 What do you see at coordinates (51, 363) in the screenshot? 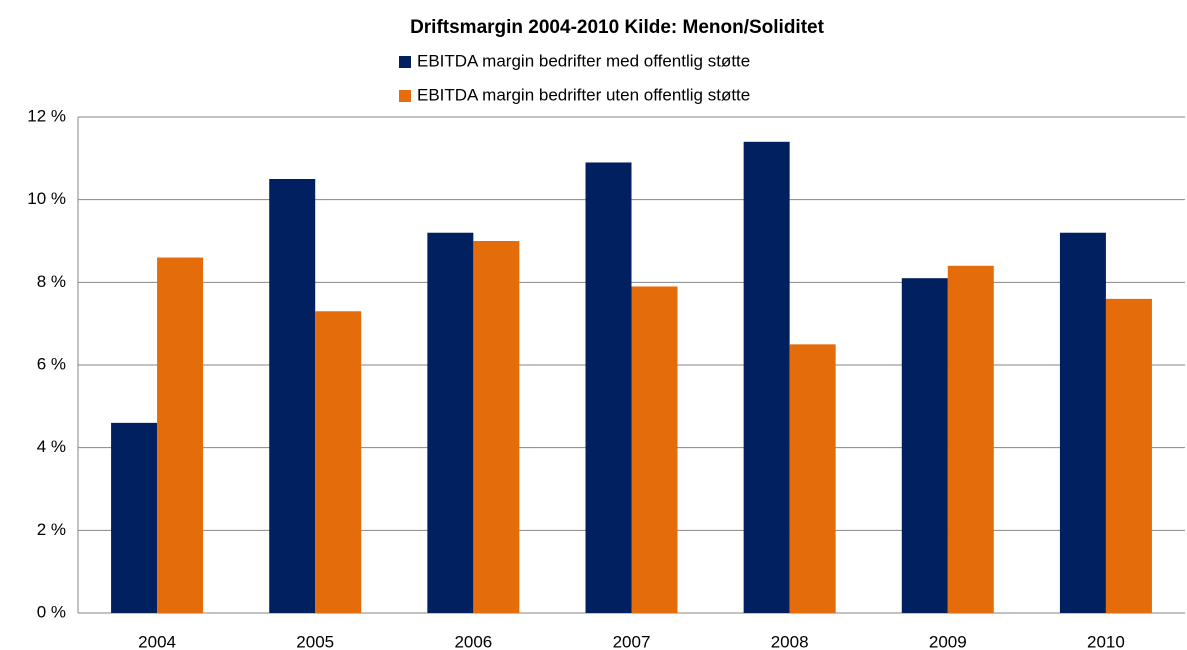
I see `y-tick-label: 6 %` at bounding box center [51, 363].